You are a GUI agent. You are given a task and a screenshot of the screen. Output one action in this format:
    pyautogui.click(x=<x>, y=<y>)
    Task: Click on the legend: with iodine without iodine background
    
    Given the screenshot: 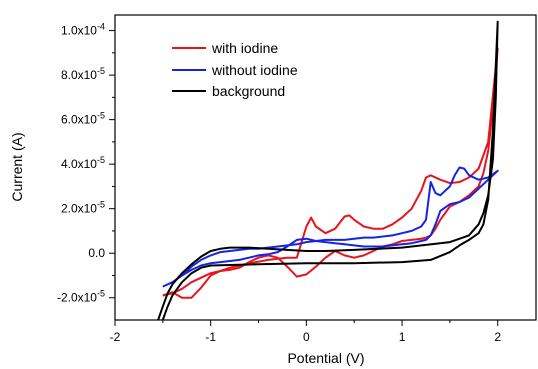 What is the action you would take?
    pyautogui.click(x=235, y=69)
    